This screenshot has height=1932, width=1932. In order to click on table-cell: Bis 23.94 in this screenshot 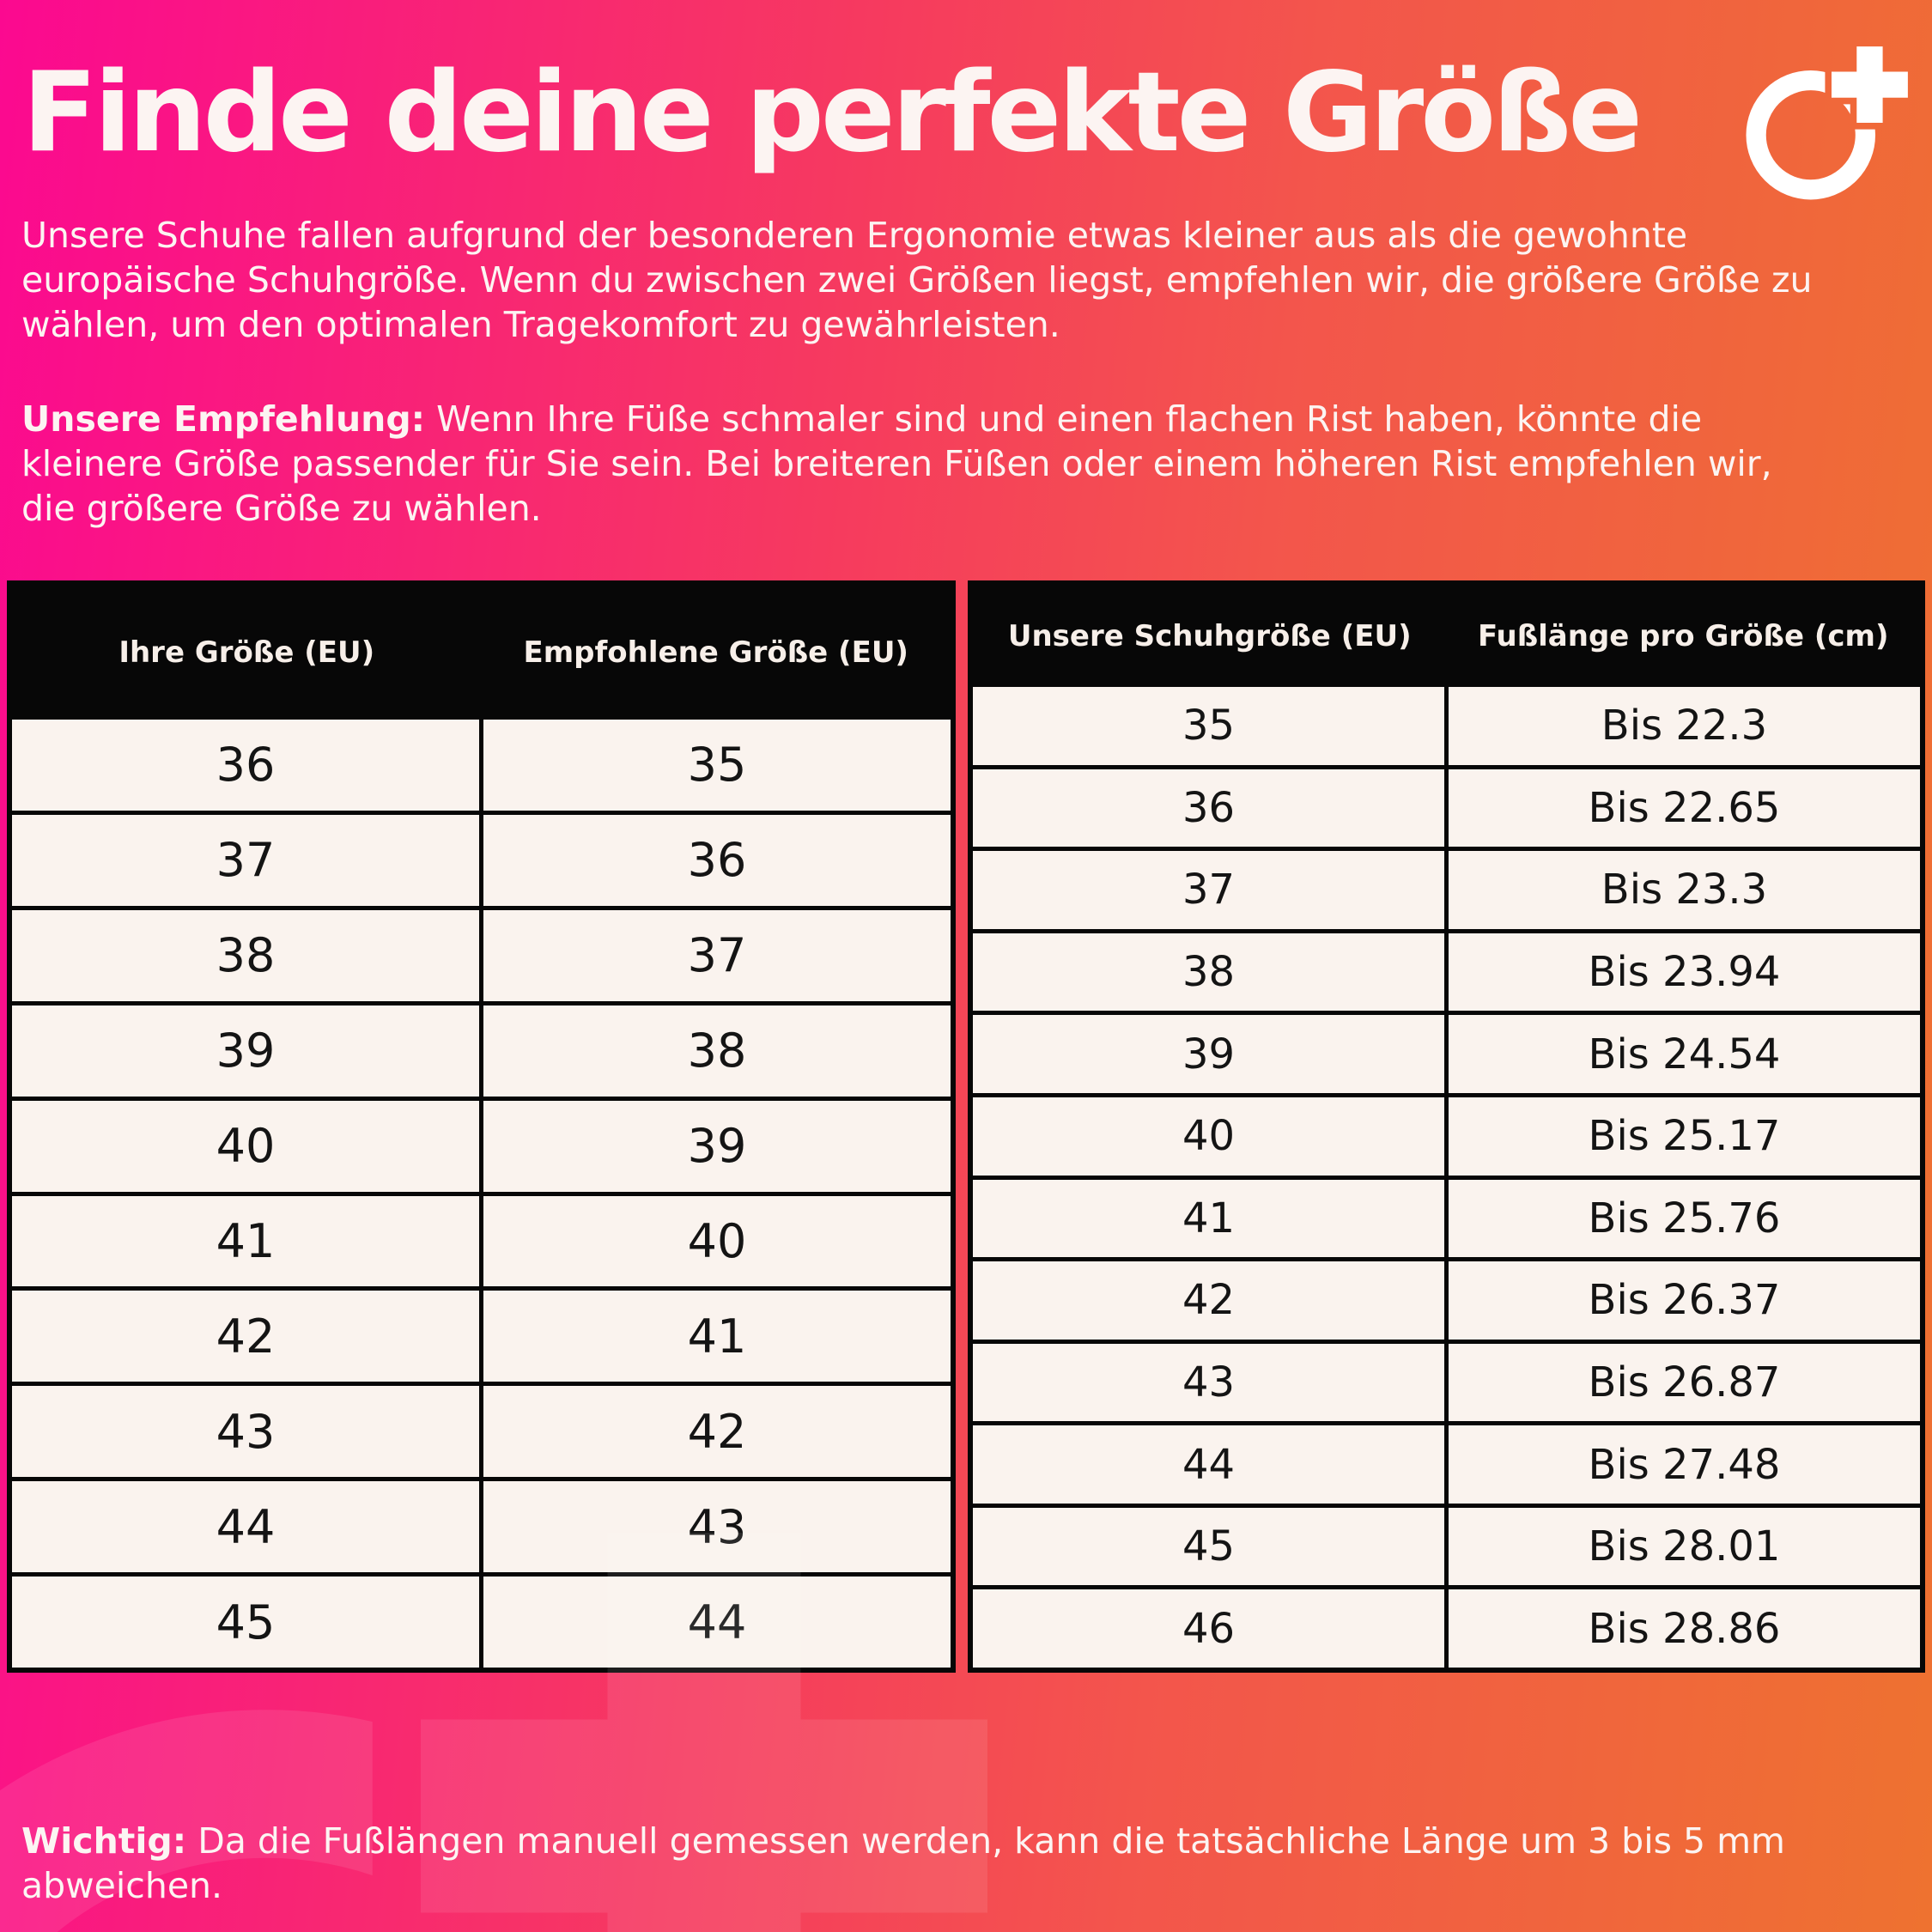, I will do `click(1685, 973)`.